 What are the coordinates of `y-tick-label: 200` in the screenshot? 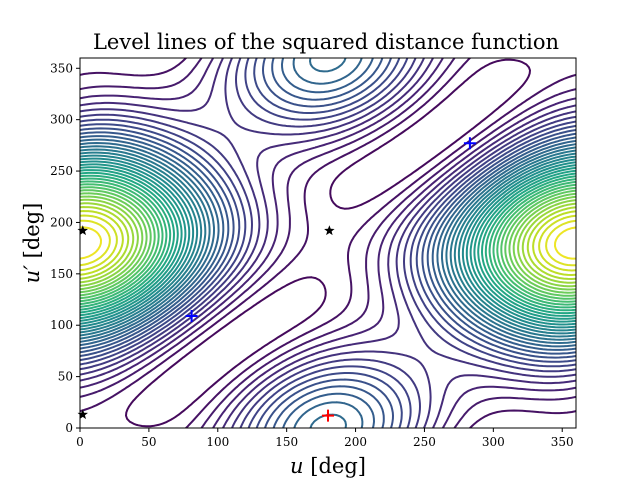 It's located at (61, 222).